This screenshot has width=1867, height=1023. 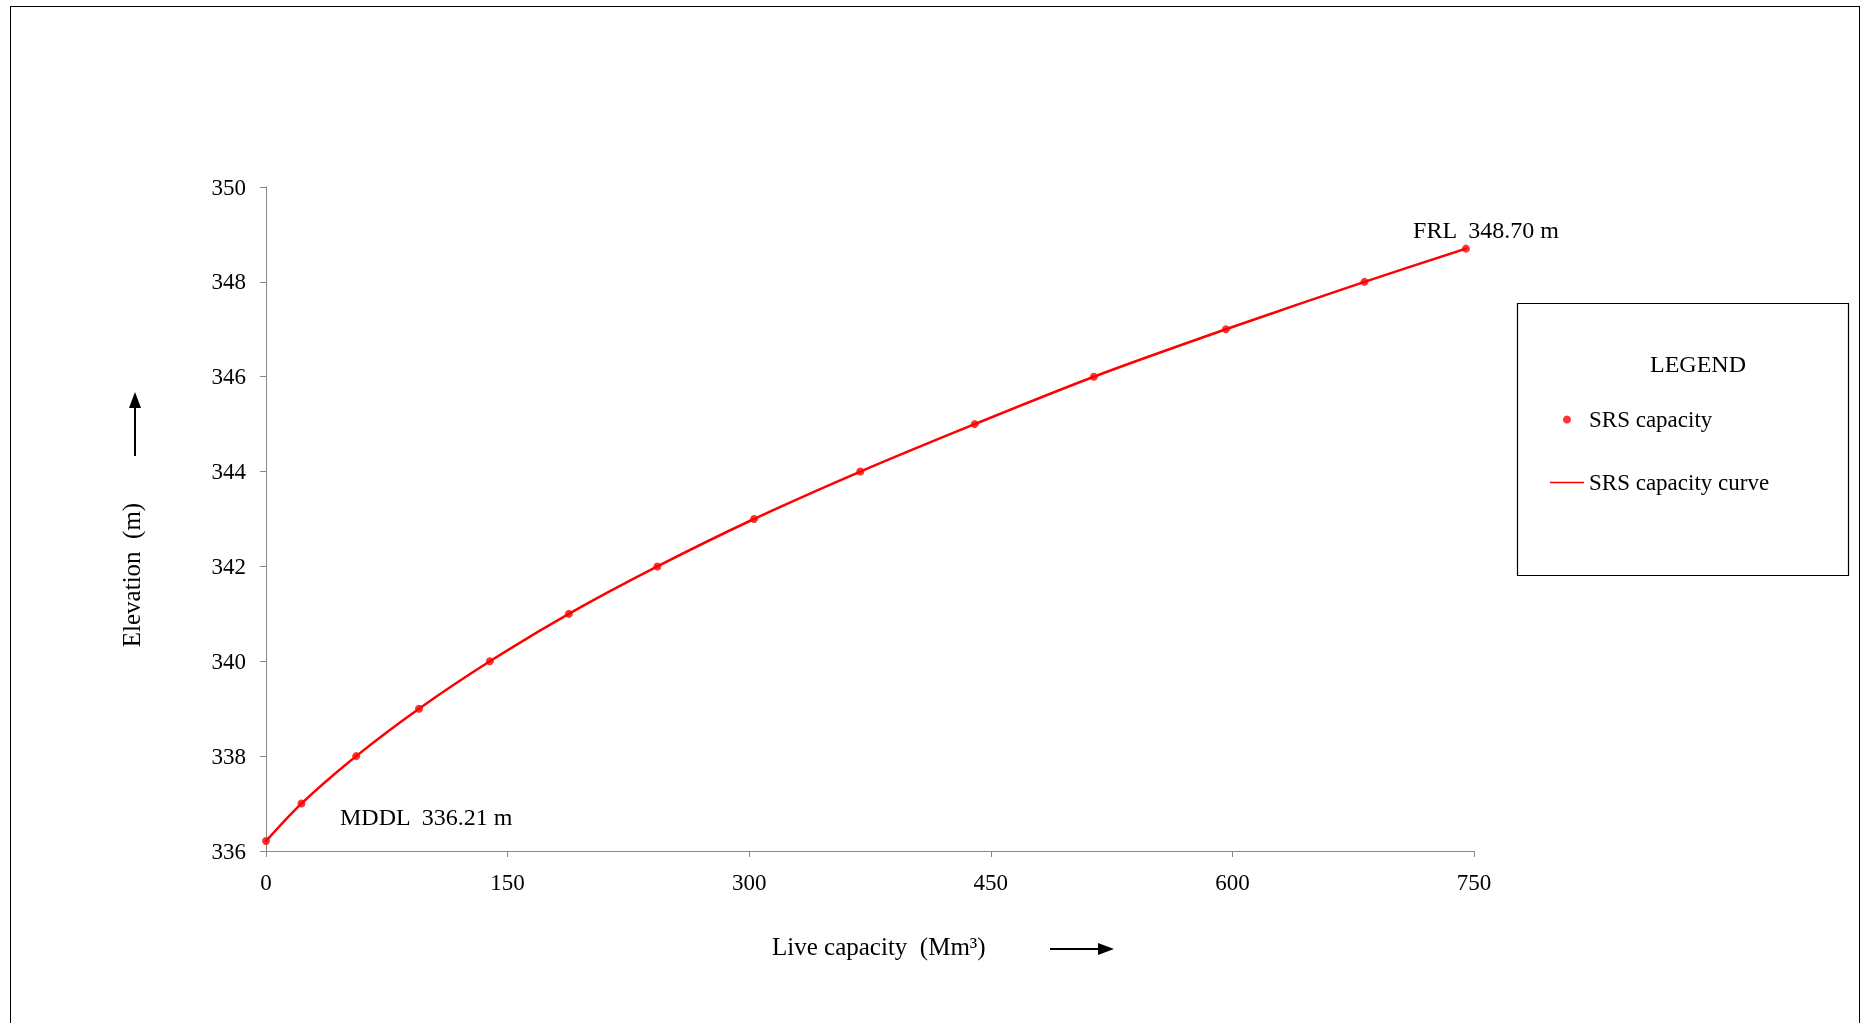 I want to click on legend-label: SRS capacity curve, so click(x=1679, y=482).